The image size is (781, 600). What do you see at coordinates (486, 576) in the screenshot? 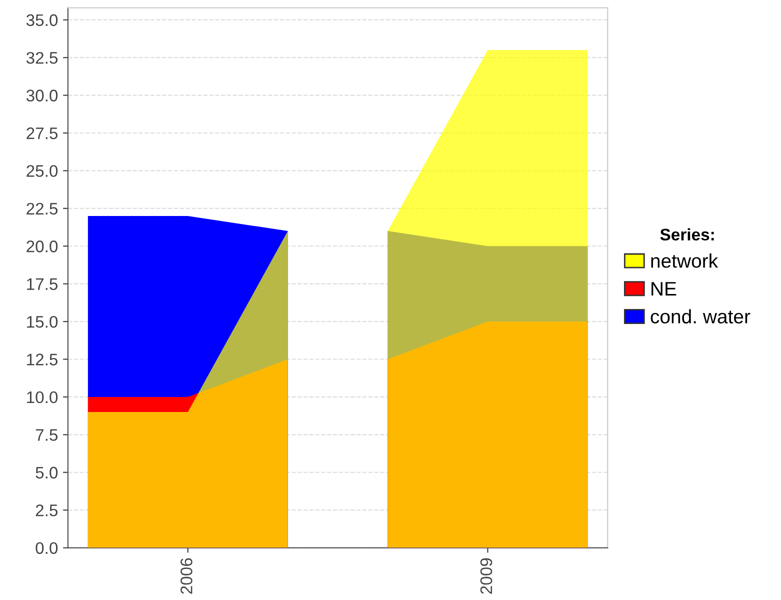
I see `x-tick-label: 2009` at bounding box center [486, 576].